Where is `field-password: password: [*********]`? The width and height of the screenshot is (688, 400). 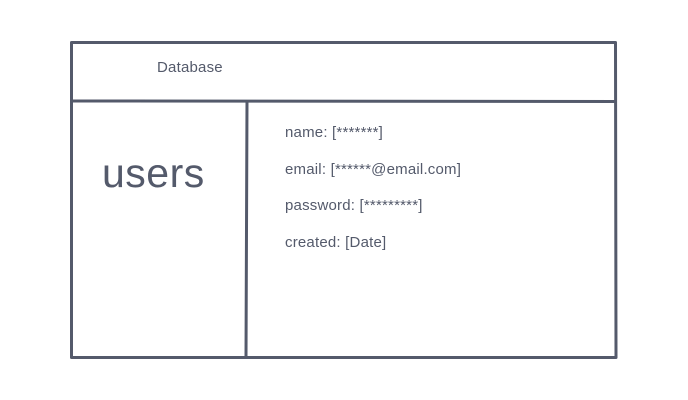
field-password: password: [*********] is located at coordinates (354, 205).